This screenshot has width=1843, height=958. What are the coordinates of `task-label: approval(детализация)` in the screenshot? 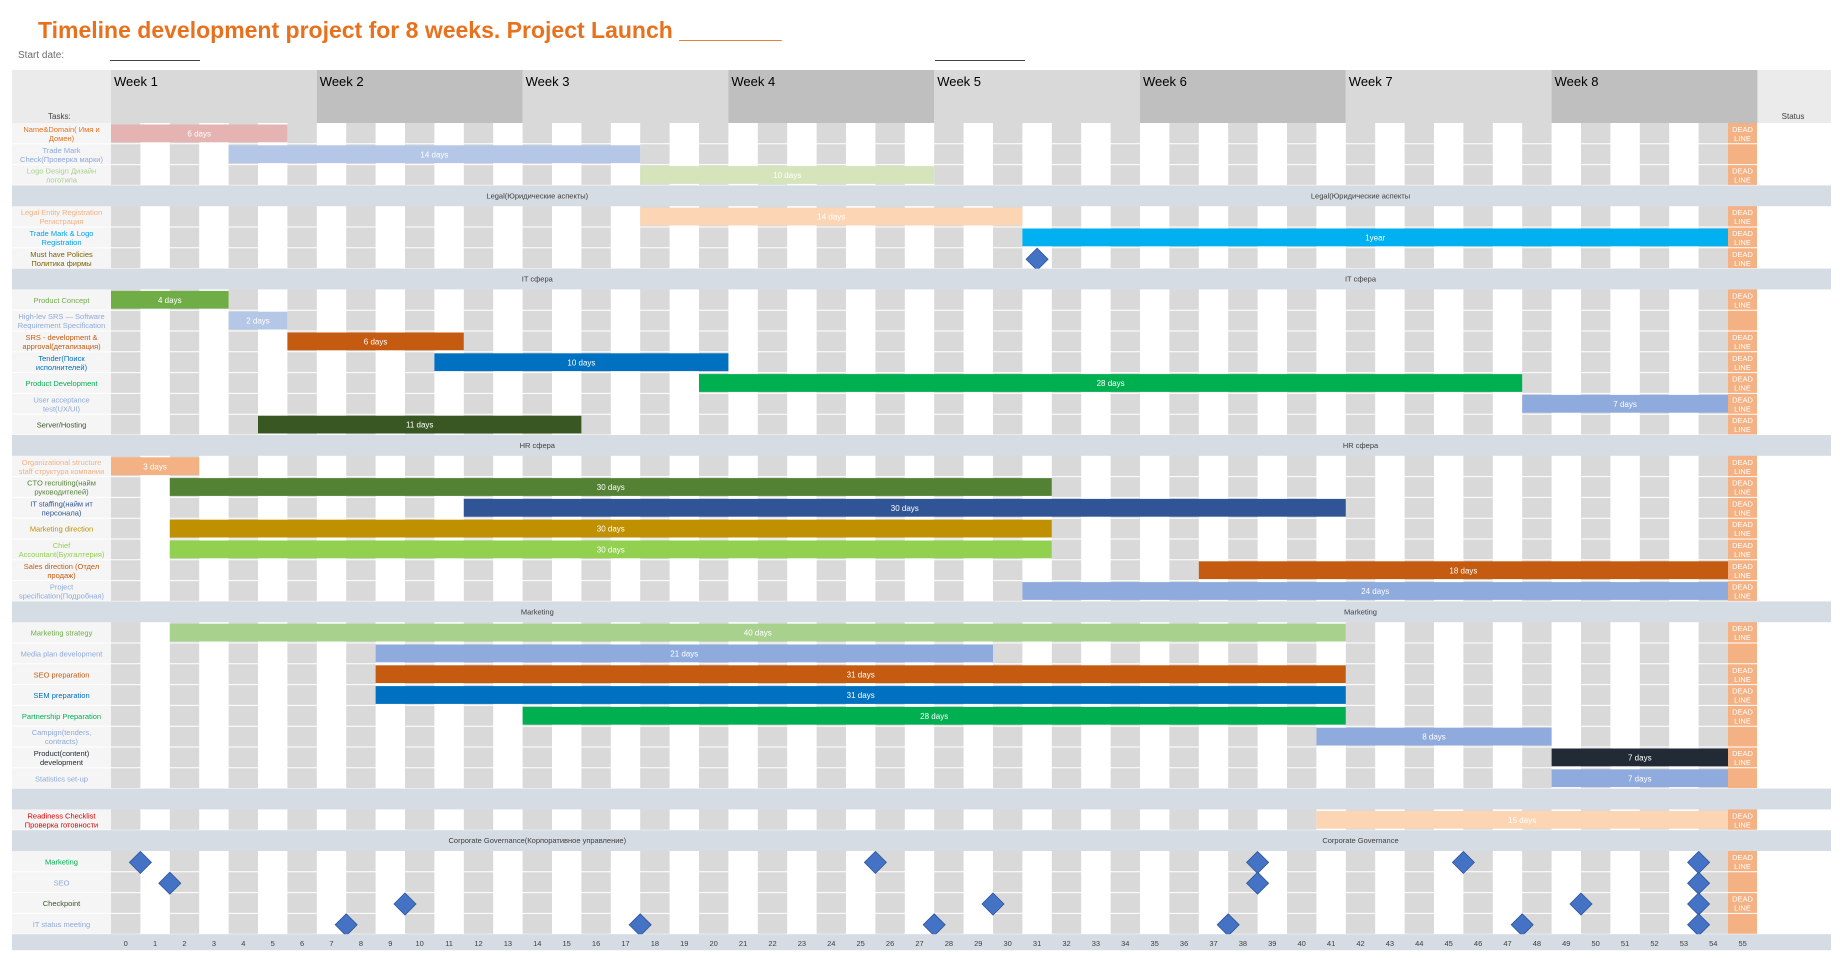 It's located at (61, 346).